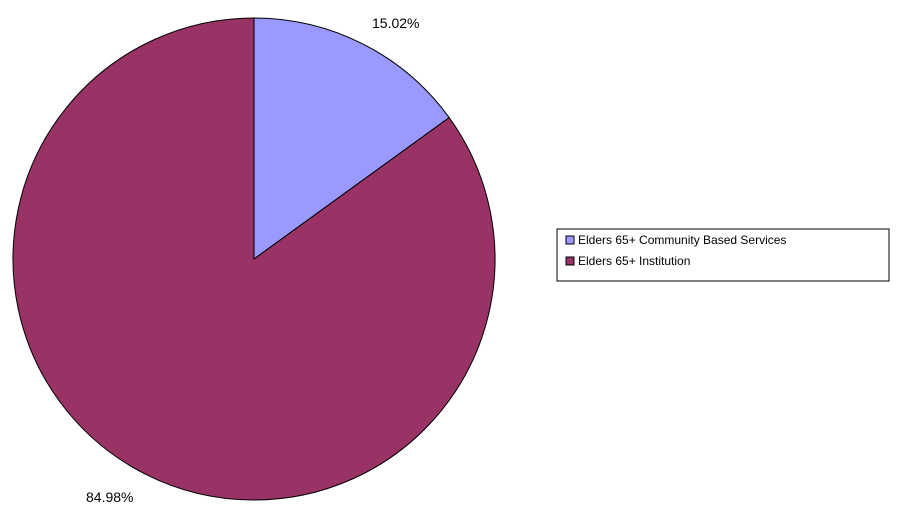 Image resolution: width=901 pixels, height=506 pixels. What do you see at coordinates (682, 240) in the screenshot?
I see `legend-label-1: Elders 65+ Community Based Services` at bounding box center [682, 240].